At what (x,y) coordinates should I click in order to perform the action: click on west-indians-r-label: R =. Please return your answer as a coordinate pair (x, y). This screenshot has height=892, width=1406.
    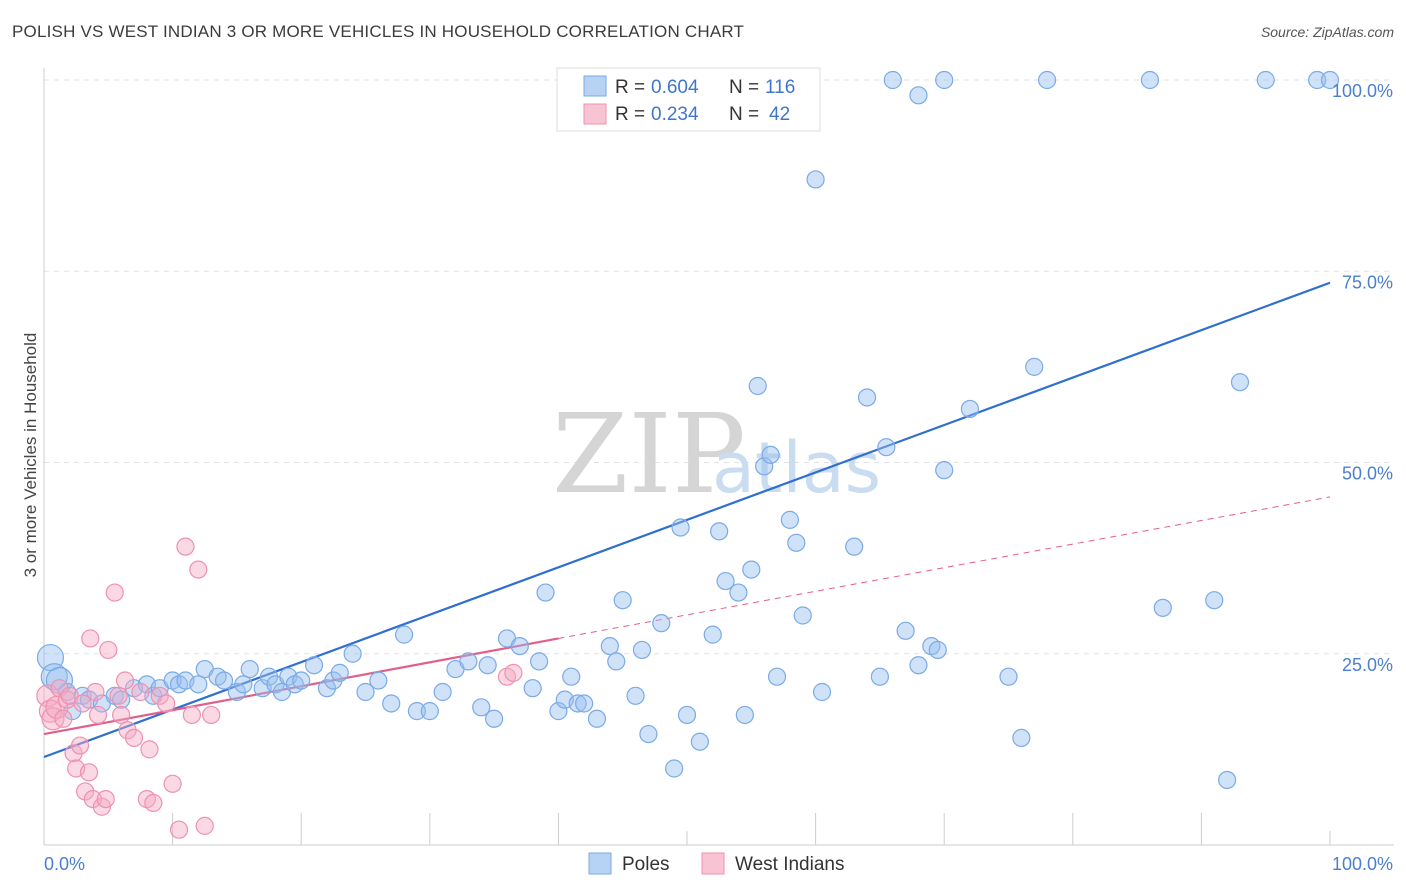
    Looking at the image, I should click on (630, 114).